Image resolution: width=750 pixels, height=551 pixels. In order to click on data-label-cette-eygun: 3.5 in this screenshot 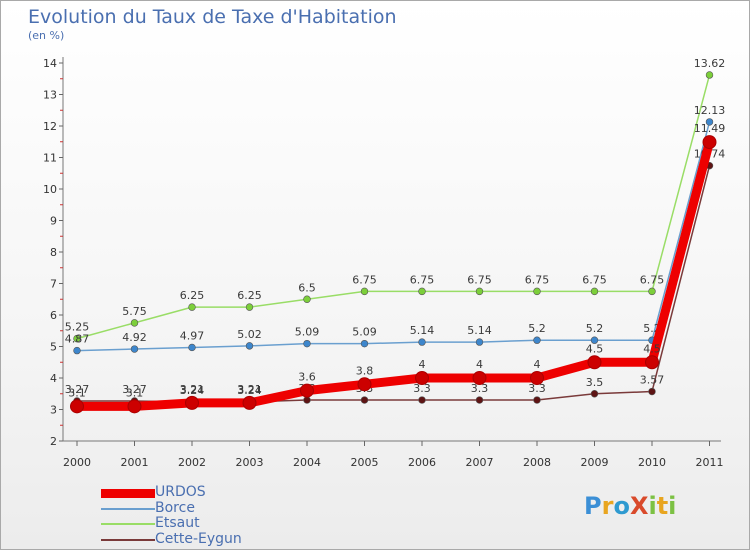, I will do `click(595, 382)`.